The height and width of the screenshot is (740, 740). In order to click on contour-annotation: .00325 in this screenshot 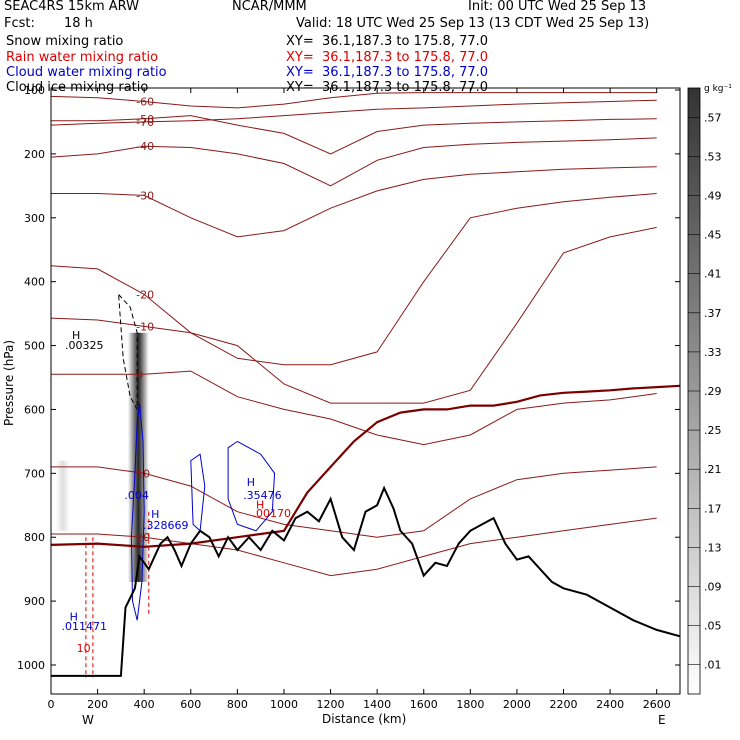, I will do `click(84, 345)`.